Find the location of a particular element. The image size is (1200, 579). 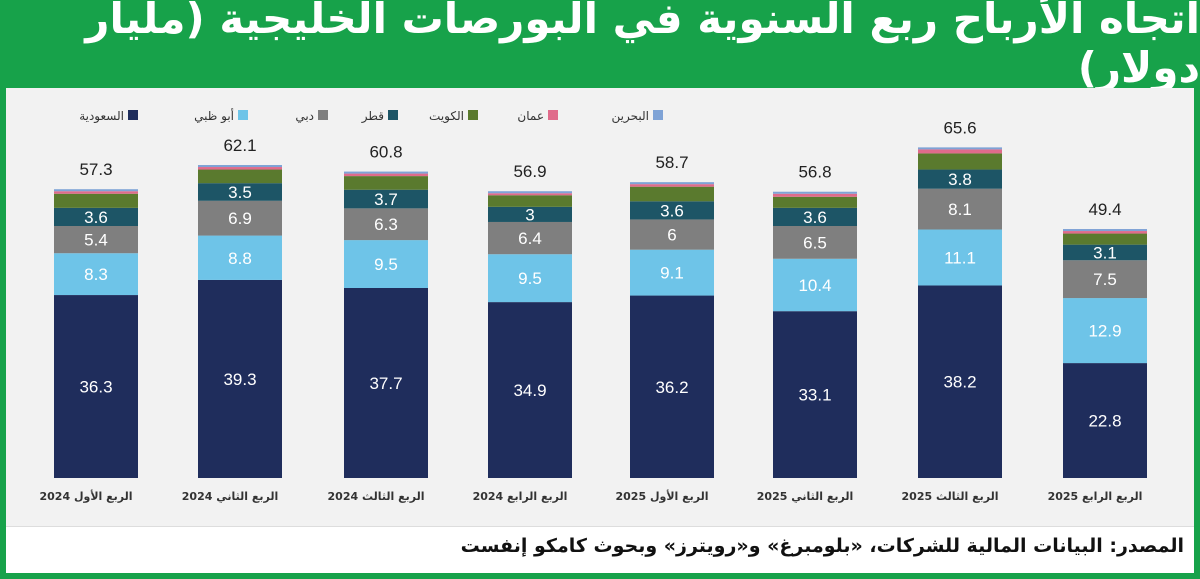

x-tick-label: الربع الرابع 2025 is located at coordinates (1095, 496).